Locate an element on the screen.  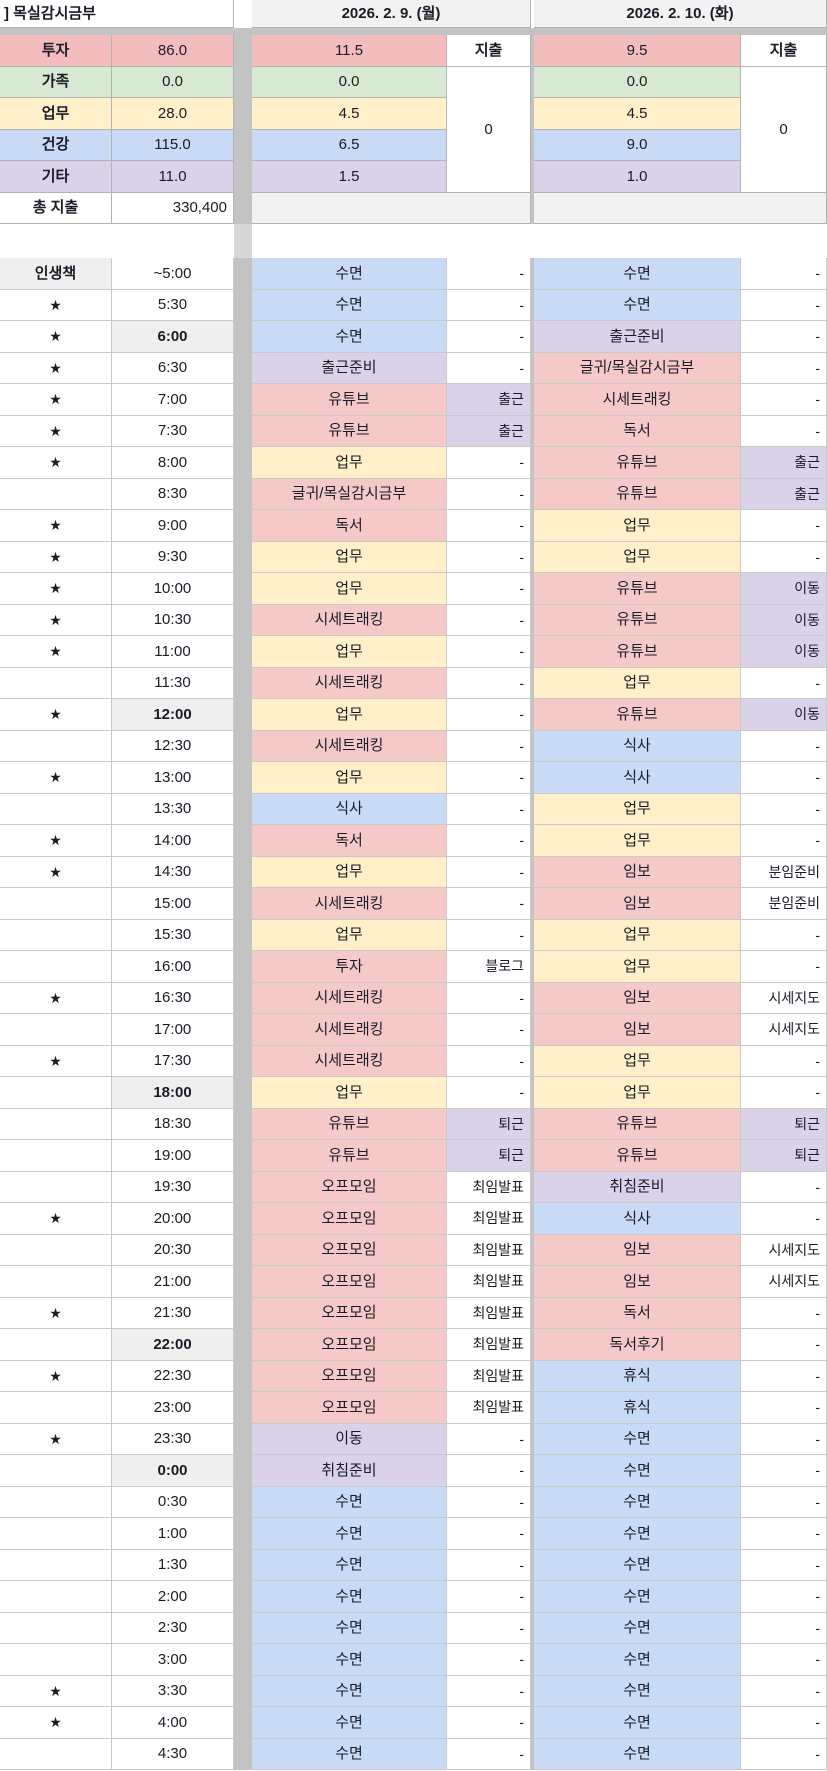
day2-activity: 독서후기 is located at coordinates (637, 1345).